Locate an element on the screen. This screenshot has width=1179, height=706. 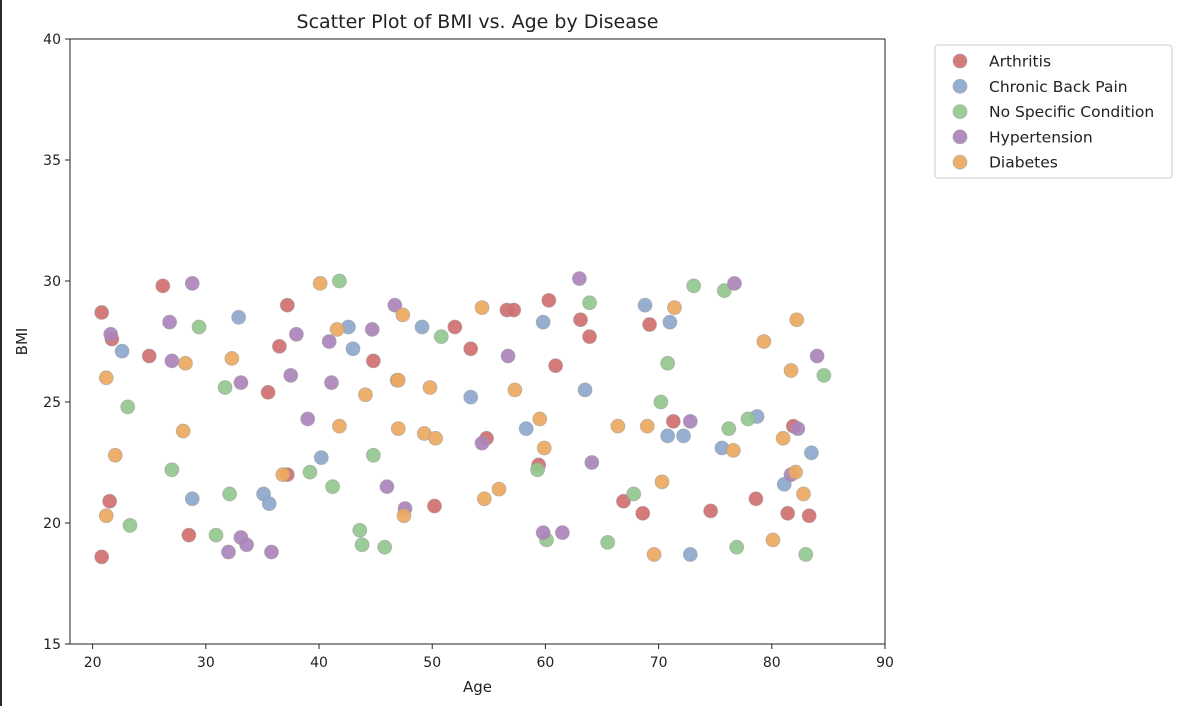
window-left-edge is located at coordinates (1, 353).